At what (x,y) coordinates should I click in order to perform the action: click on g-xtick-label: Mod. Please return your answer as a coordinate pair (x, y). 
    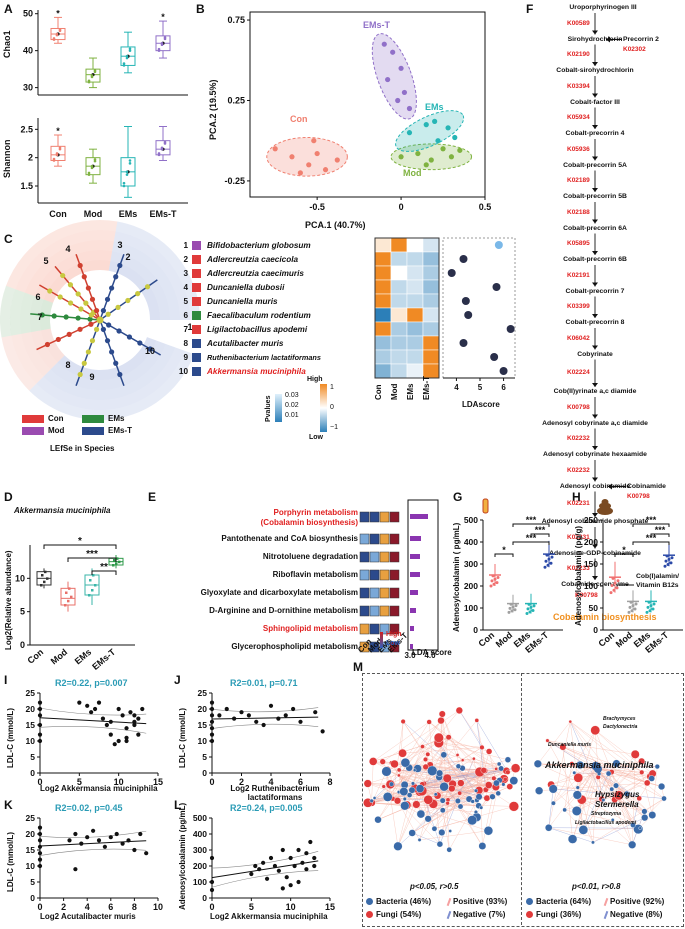
    Looking at the image, I should click on (504, 640).